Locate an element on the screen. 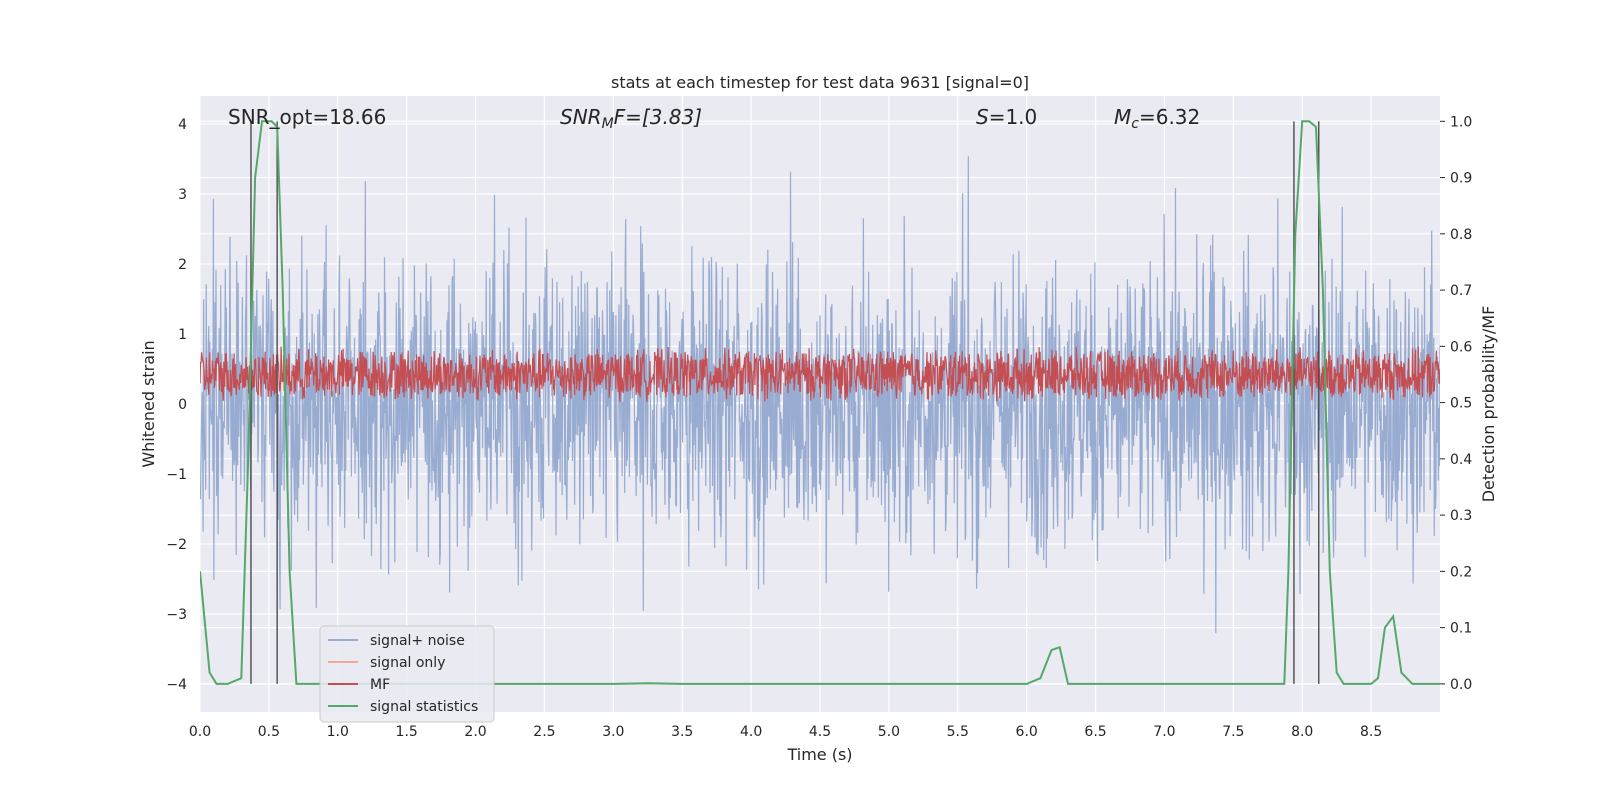 The height and width of the screenshot is (800, 1600). y-tick-label: 2 is located at coordinates (182, 265).